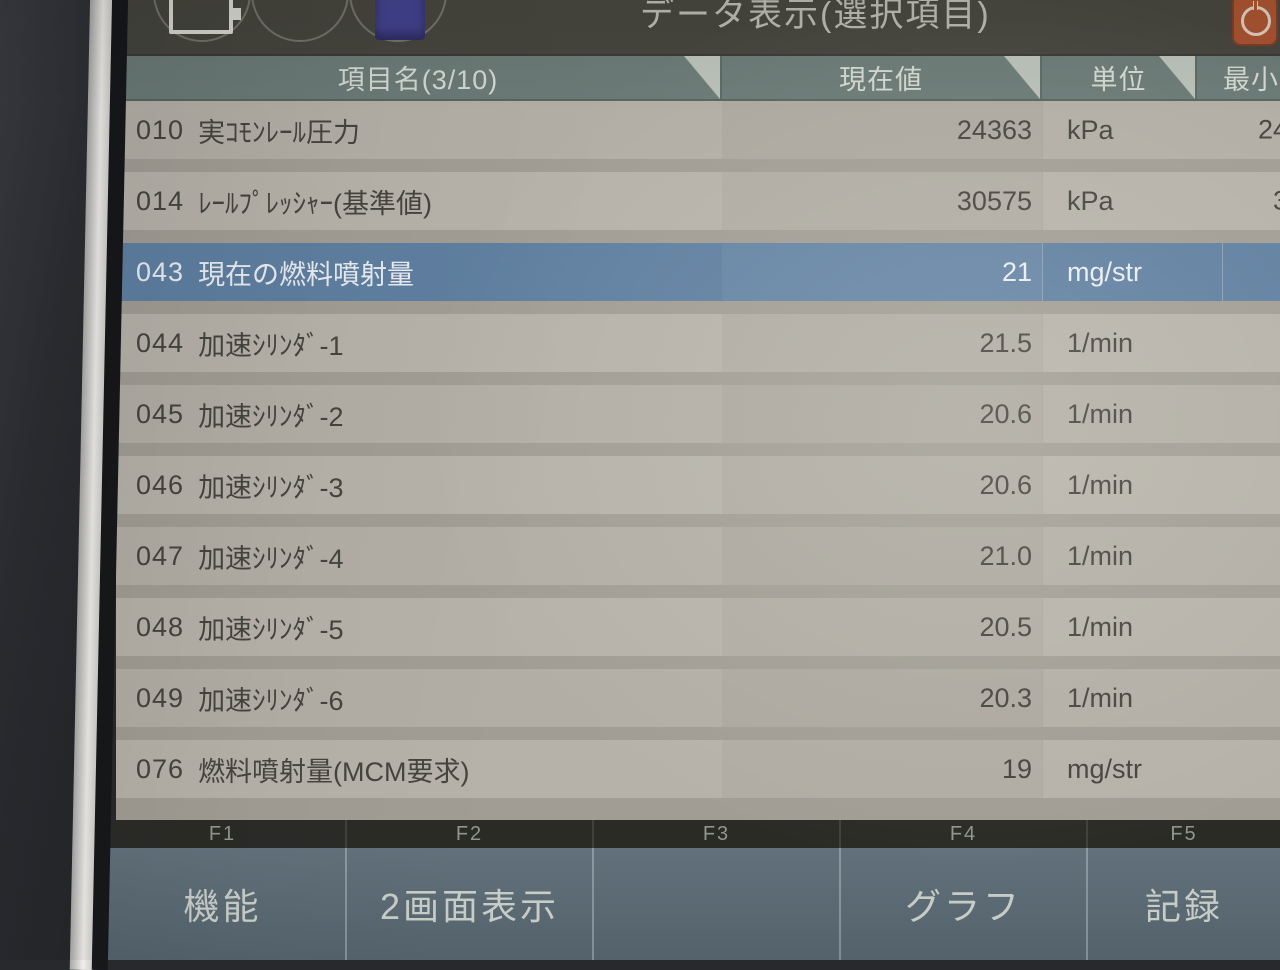  Describe the element at coordinates (1256, 18) in the screenshot. I see `power-icon` at that location.